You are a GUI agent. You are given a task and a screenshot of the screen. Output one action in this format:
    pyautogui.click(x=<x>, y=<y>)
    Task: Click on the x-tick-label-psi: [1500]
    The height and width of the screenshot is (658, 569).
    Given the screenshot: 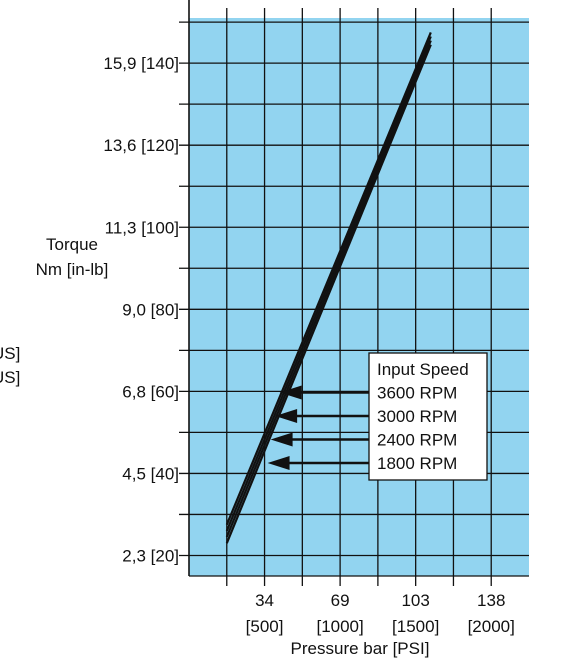 What is the action you would take?
    pyautogui.click(x=415, y=626)
    